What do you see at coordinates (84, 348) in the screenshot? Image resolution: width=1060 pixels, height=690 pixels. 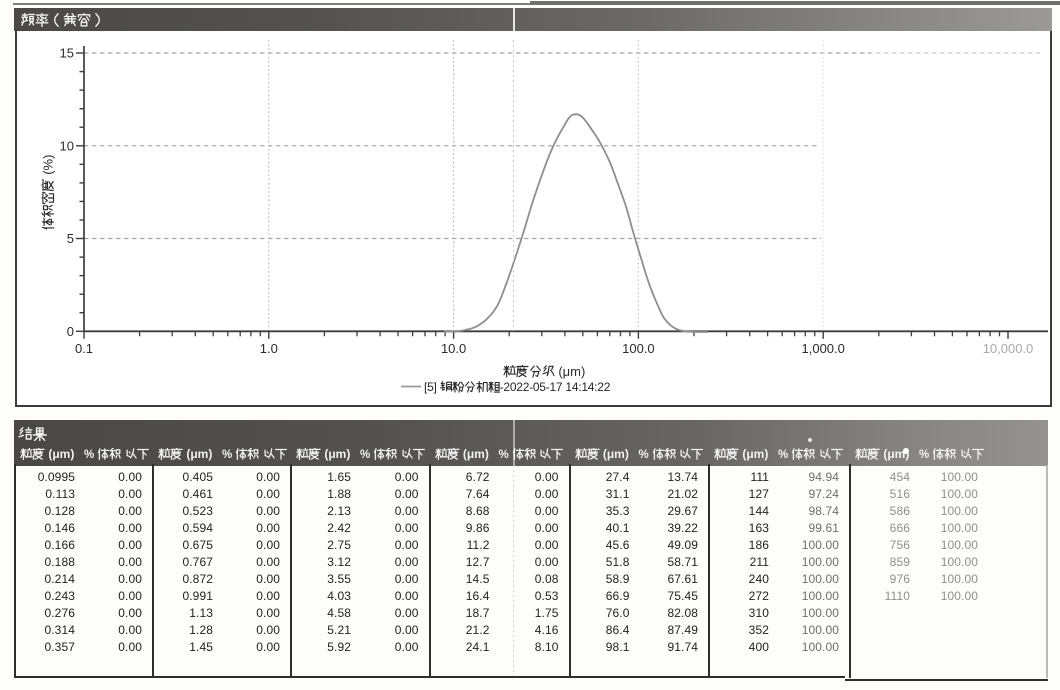 I see `svg-text: 0.1` at bounding box center [84, 348].